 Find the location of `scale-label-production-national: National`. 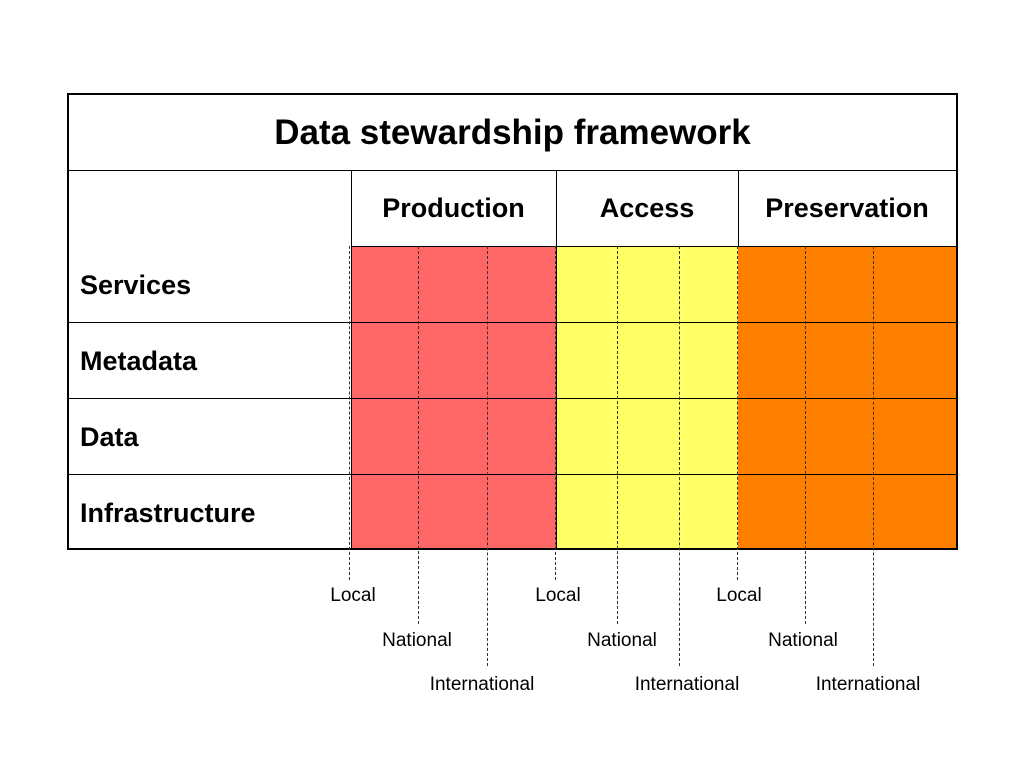

scale-label-production-national: National is located at coordinates (417, 640).